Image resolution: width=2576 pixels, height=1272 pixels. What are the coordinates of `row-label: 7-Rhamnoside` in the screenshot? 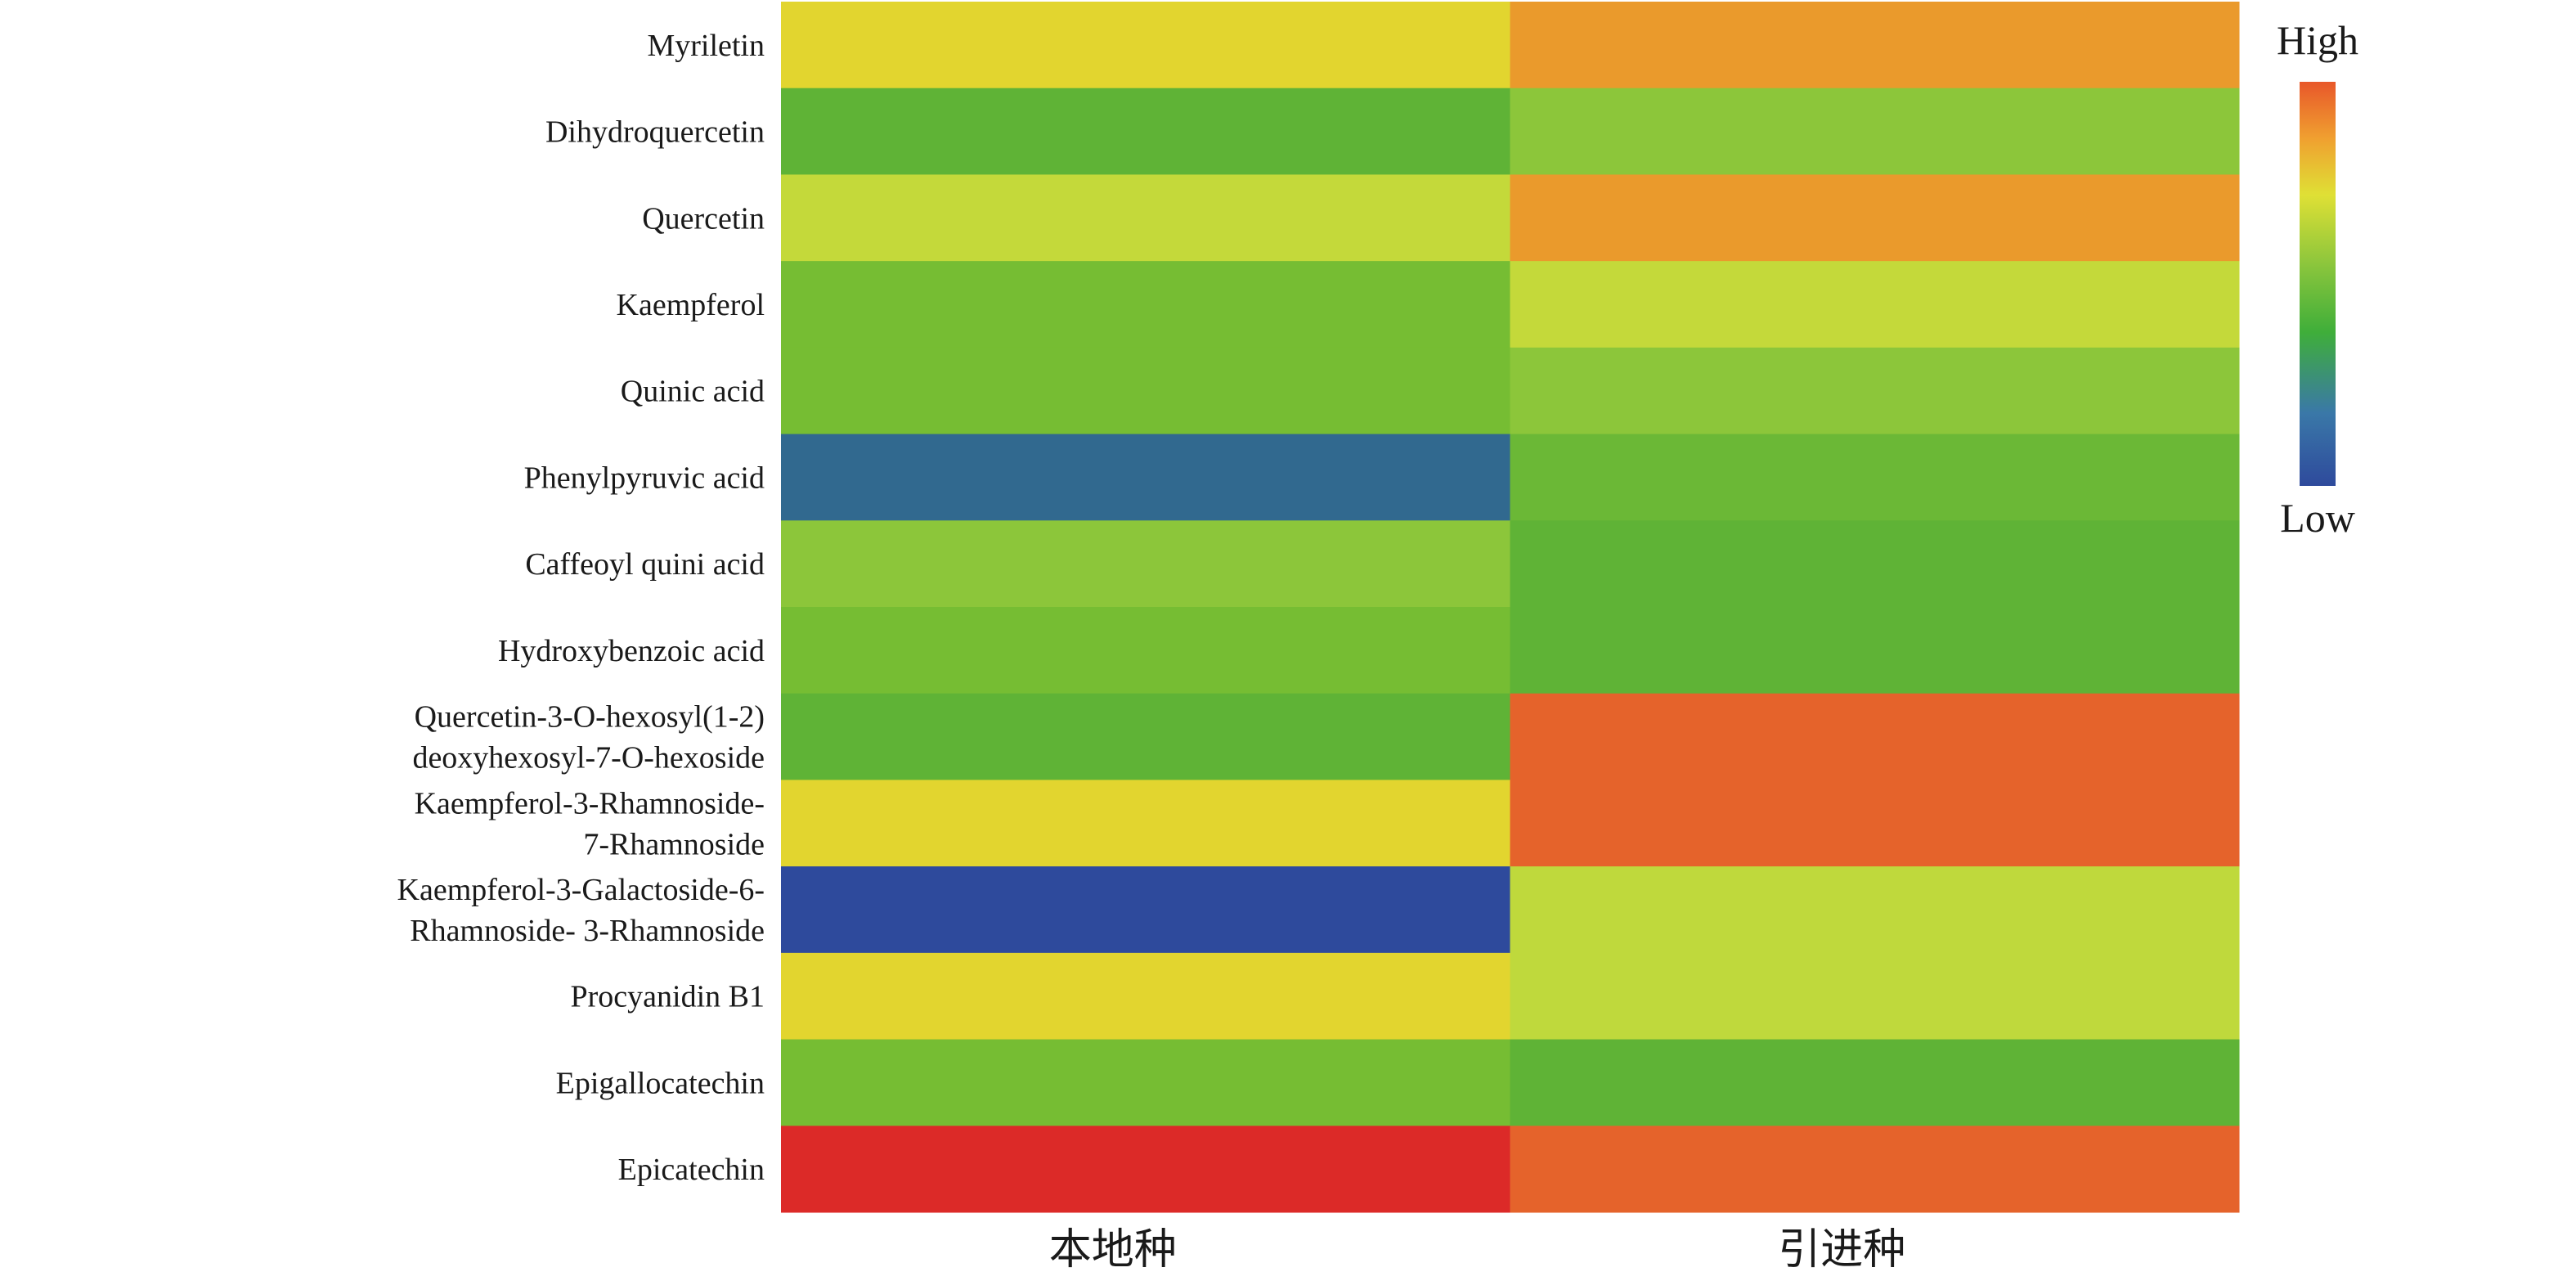 It's located at (674, 844).